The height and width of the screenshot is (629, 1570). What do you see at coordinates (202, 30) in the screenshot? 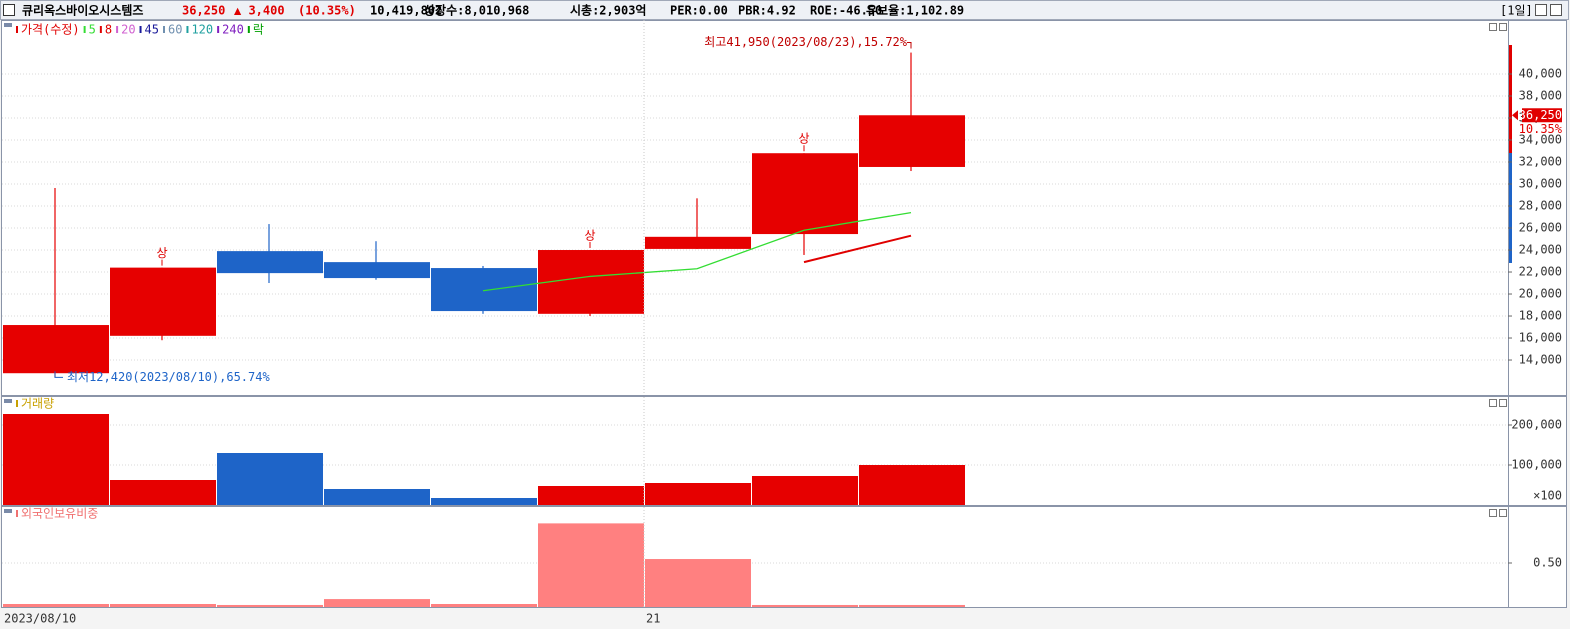
I see `legend-label: 120` at bounding box center [202, 30].